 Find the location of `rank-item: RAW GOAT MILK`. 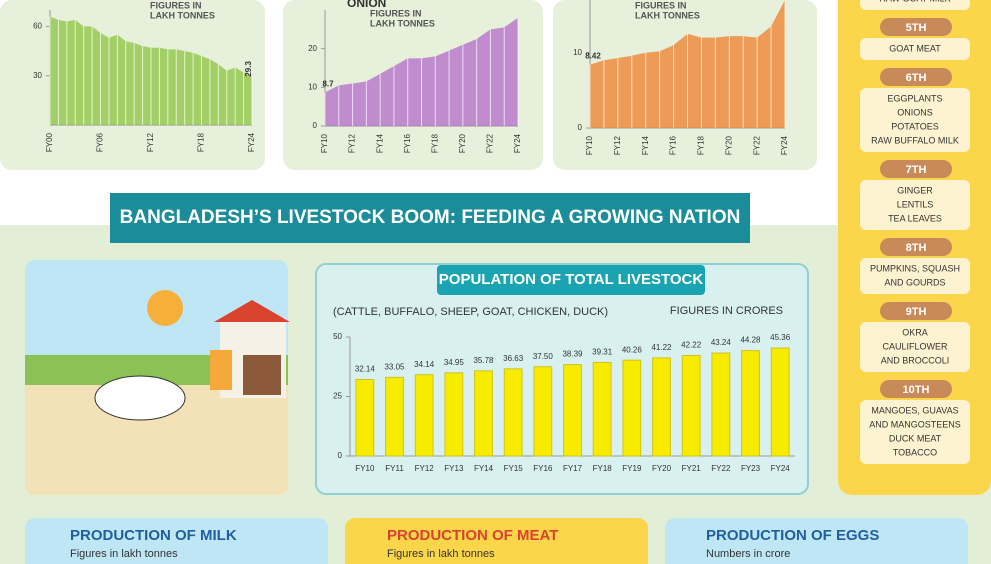

rank-item: RAW GOAT MILK is located at coordinates (914, 1).